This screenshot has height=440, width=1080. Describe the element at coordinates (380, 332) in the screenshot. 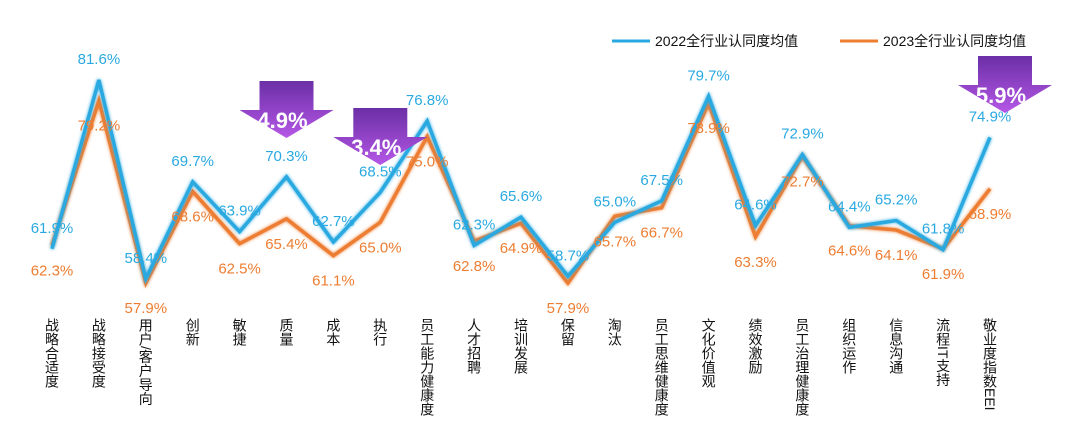

I see `x-tick-label: 执行` at that location.